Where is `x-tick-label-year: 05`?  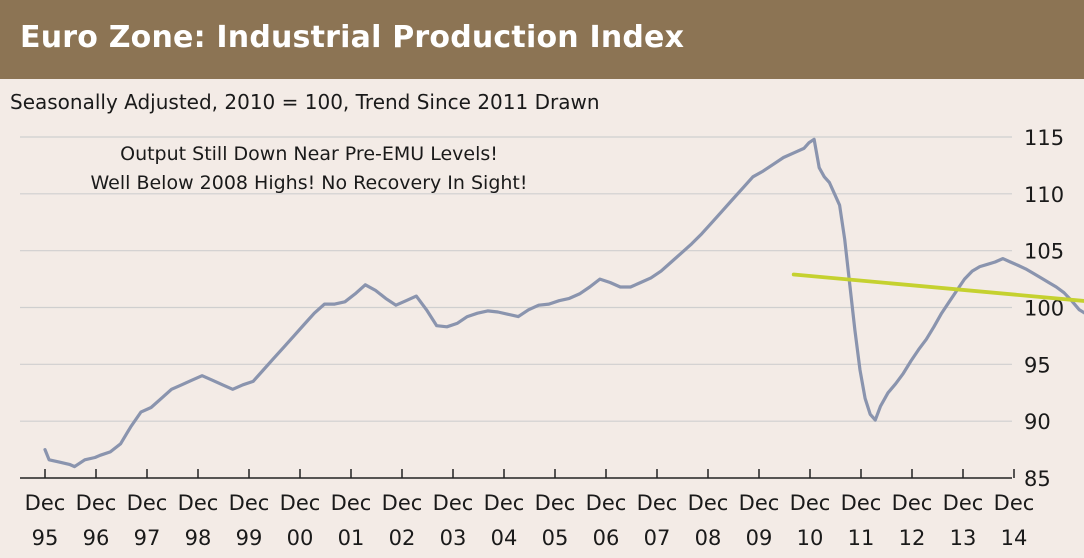
x-tick-label-year: 05 is located at coordinates (555, 538).